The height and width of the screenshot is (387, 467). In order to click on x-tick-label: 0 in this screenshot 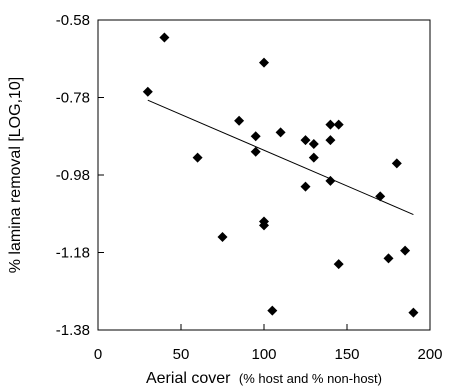, I will do `click(98, 354)`.